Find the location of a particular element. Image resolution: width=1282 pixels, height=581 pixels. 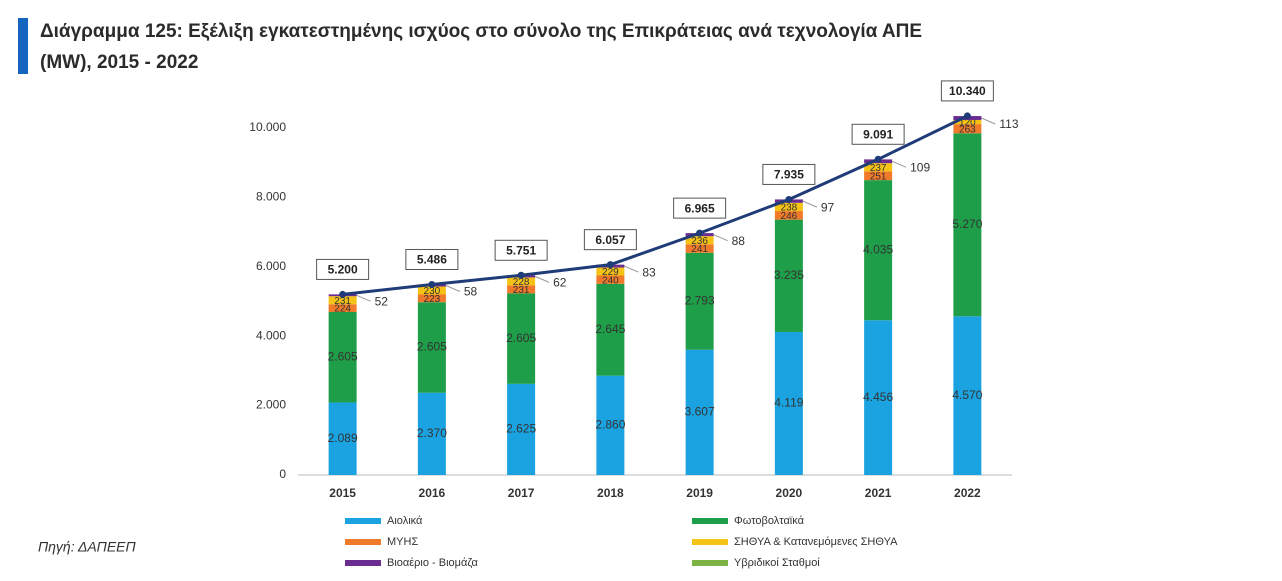

total-label: 6.057 is located at coordinates (610, 240).